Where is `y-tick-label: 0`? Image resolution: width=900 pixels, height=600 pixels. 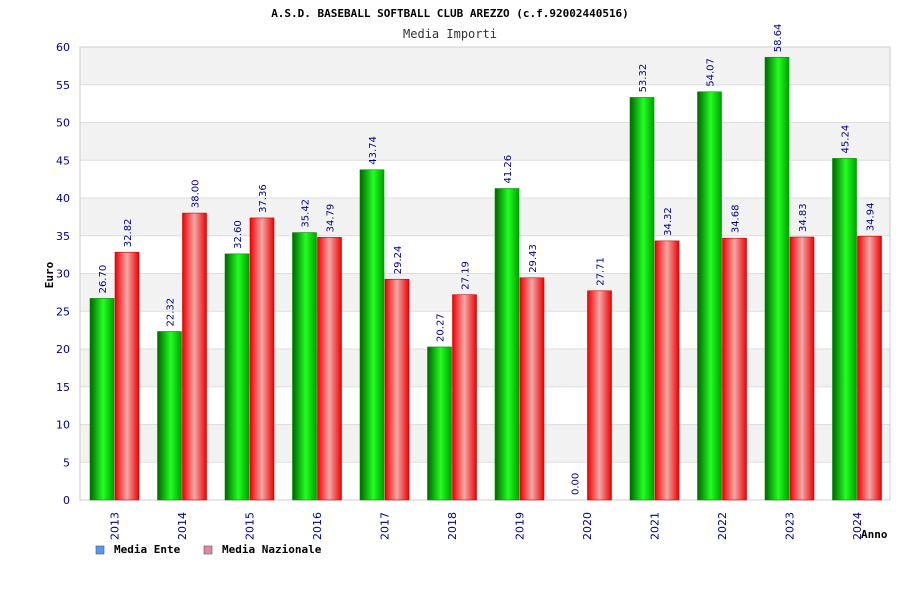
y-tick-label: 0 is located at coordinates (66, 500).